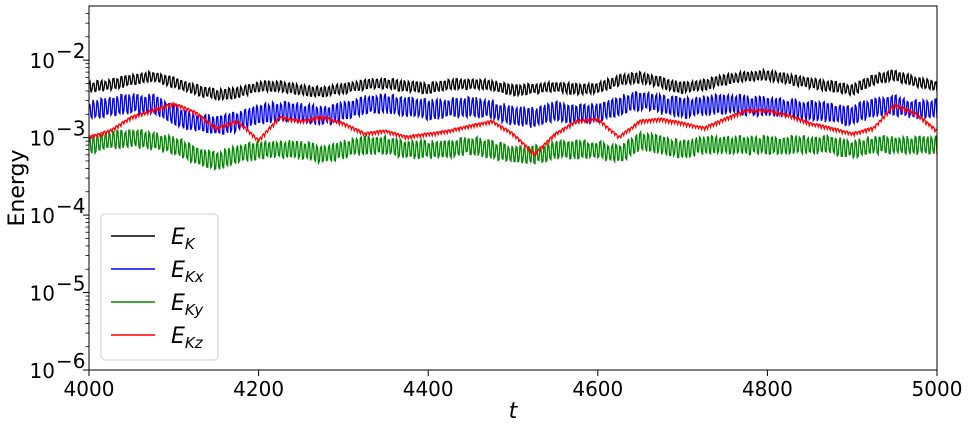 Image resolution: width=972 pixels, height=428 pixels. I want to click on legend-box, so click(159, 287).